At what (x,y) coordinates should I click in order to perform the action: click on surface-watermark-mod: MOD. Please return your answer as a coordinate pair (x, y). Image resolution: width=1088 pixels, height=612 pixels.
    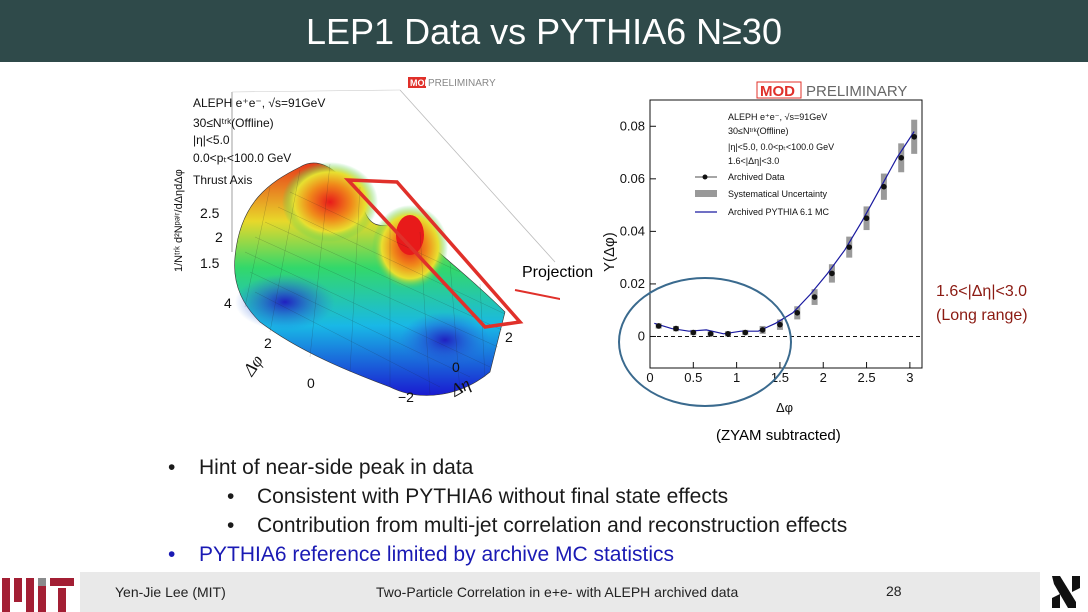
    Looking at the image, I should click on (420, 83).